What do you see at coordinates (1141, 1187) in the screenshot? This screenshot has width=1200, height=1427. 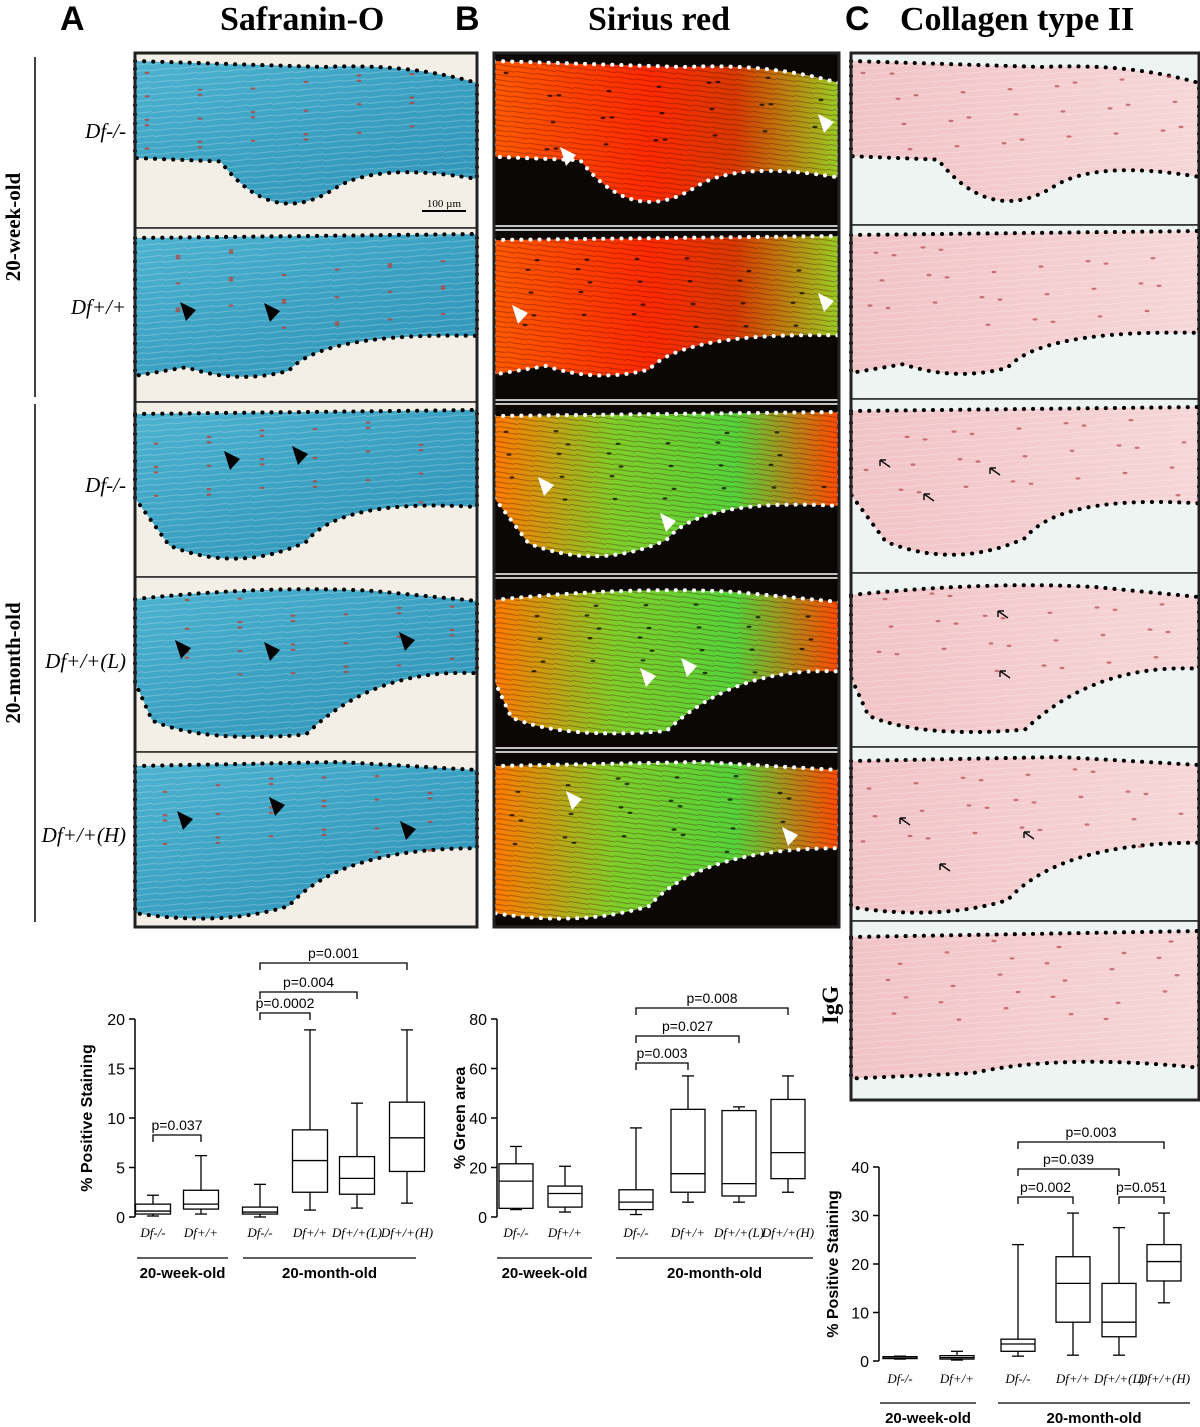 I see `p-value-label: p=0.051` at bounding box center [1141, 1187].